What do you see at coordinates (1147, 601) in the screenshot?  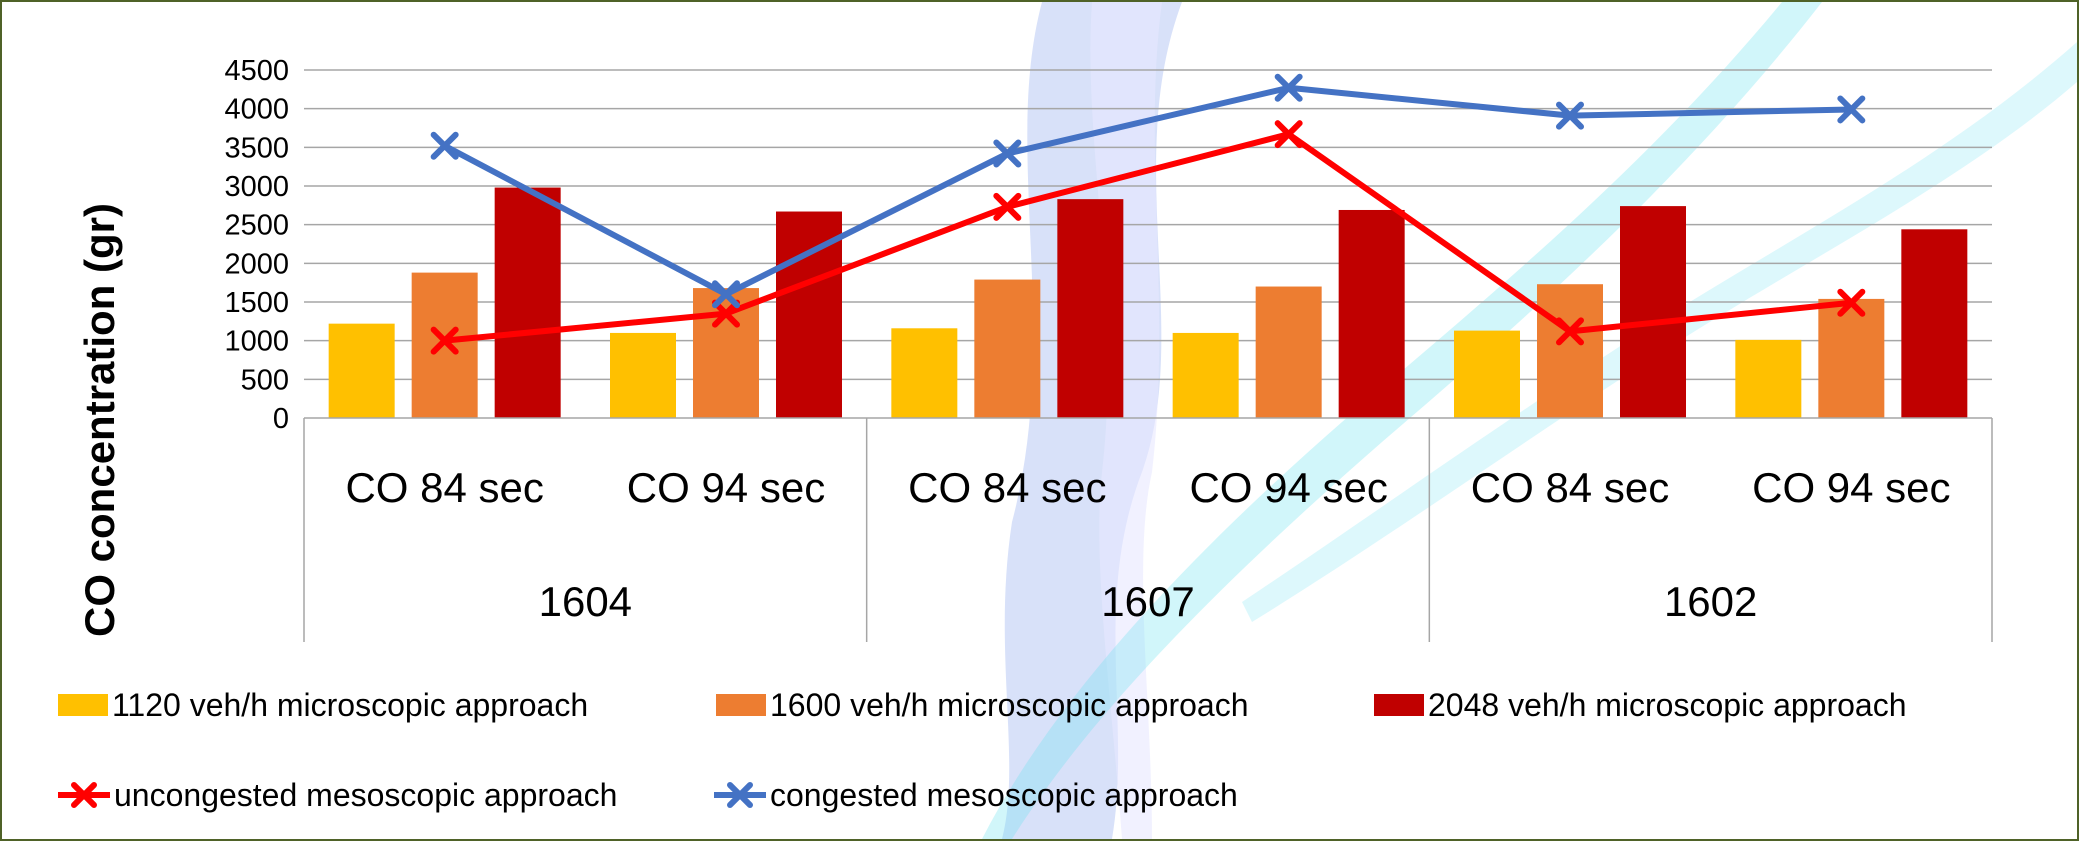 I see `x-group-label: 1607` at bounding box center [1147, 601].